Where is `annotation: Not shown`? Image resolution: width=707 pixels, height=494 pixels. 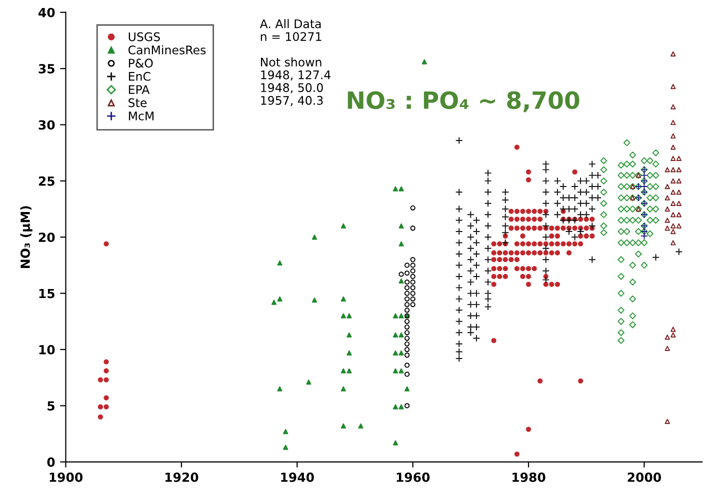
annotation: Not shown is located at coordinates (291, 62).